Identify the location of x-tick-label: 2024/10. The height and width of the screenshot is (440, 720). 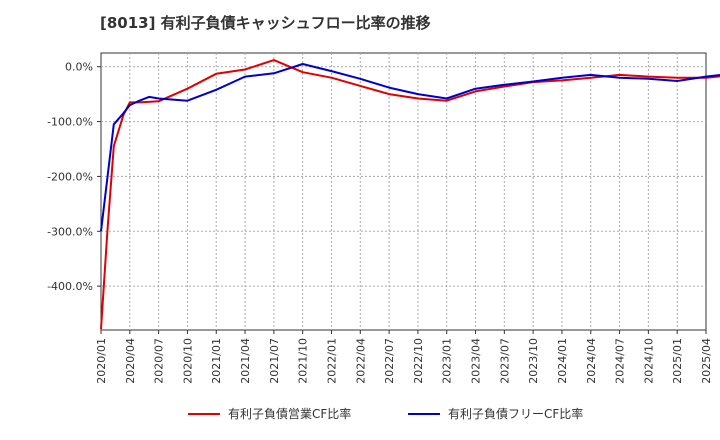
(648, 361).